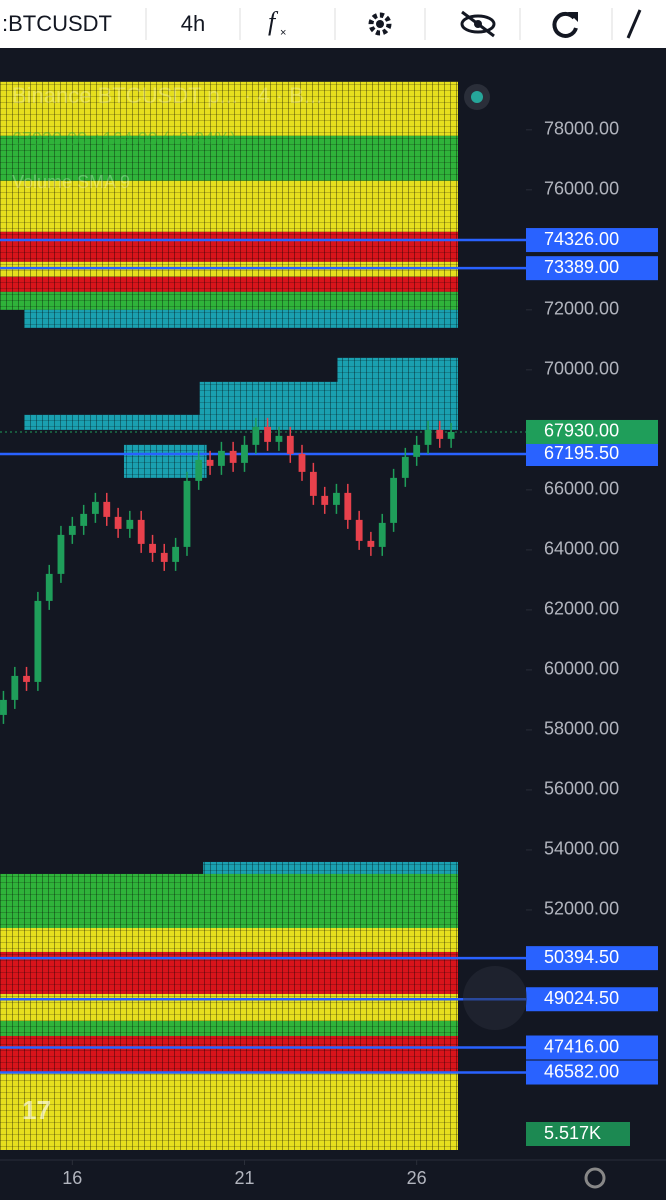  What do you see at coordinates (581, 1046) in the screenshot?
I see `level-label: 47416.00` at bounding box center [581, 1046].